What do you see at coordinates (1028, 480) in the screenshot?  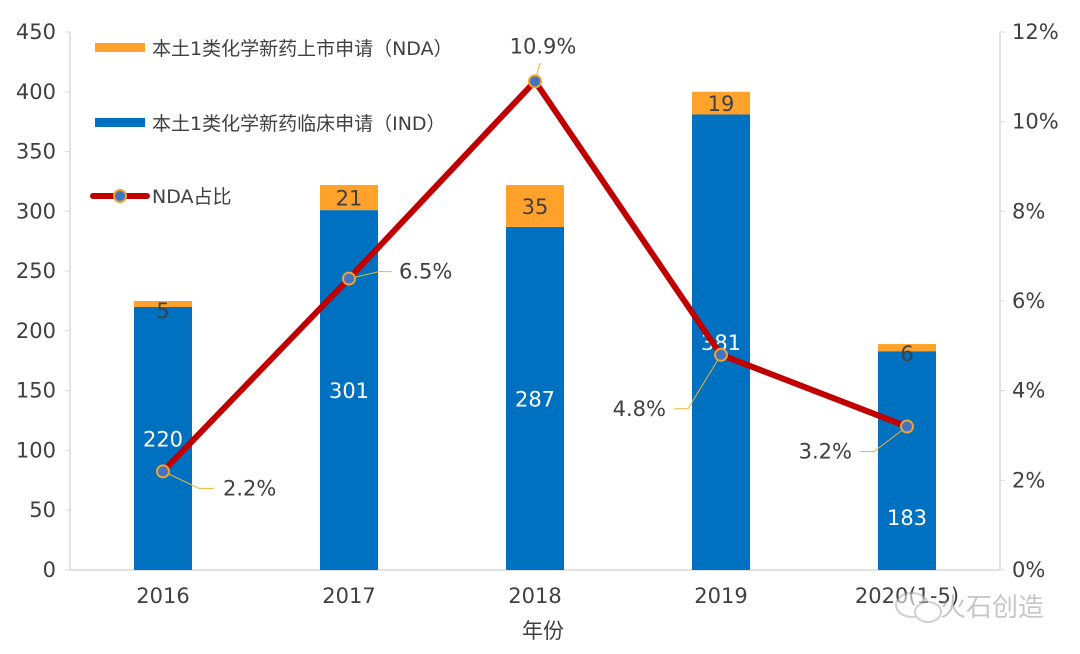 I see `y2-tick-label: 2%` at bounding box center [1028, 480].